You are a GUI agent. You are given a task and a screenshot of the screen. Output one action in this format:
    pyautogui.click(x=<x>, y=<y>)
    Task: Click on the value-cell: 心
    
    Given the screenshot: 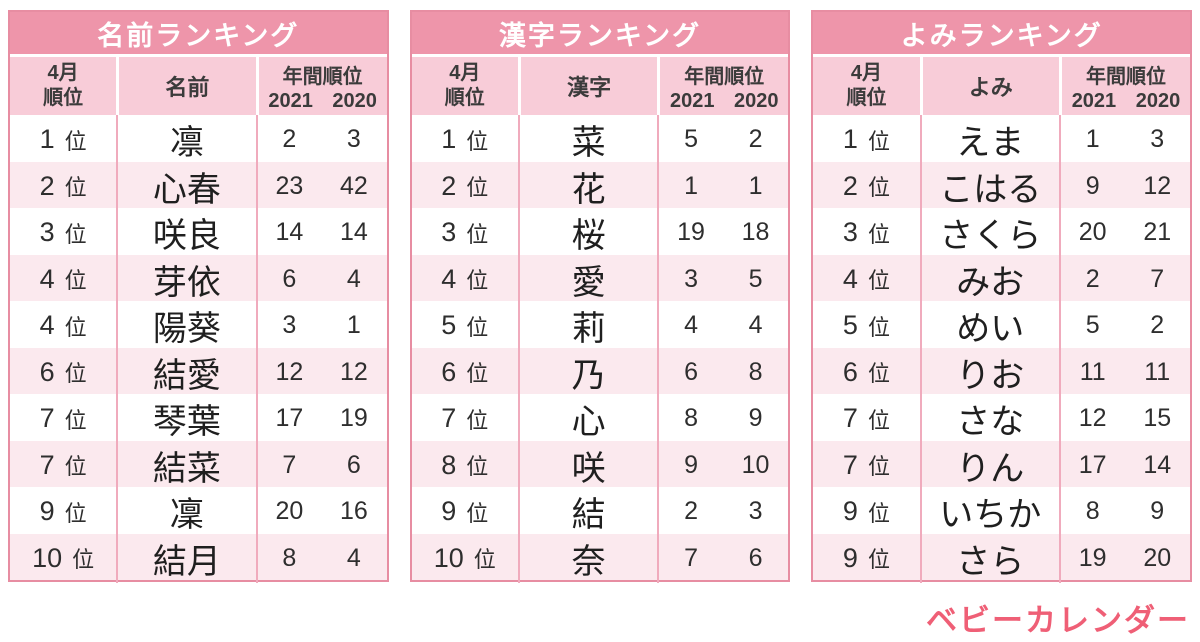 What is the action you would take?
    pyautogui.click(x=587, y=418)
    